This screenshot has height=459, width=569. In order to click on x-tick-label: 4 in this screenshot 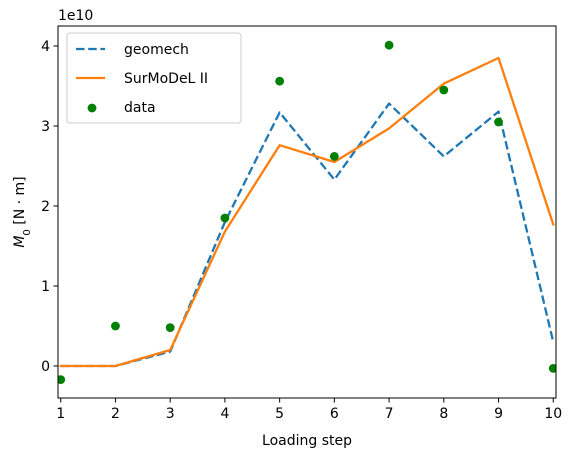, I will do `click(224, 414)`.